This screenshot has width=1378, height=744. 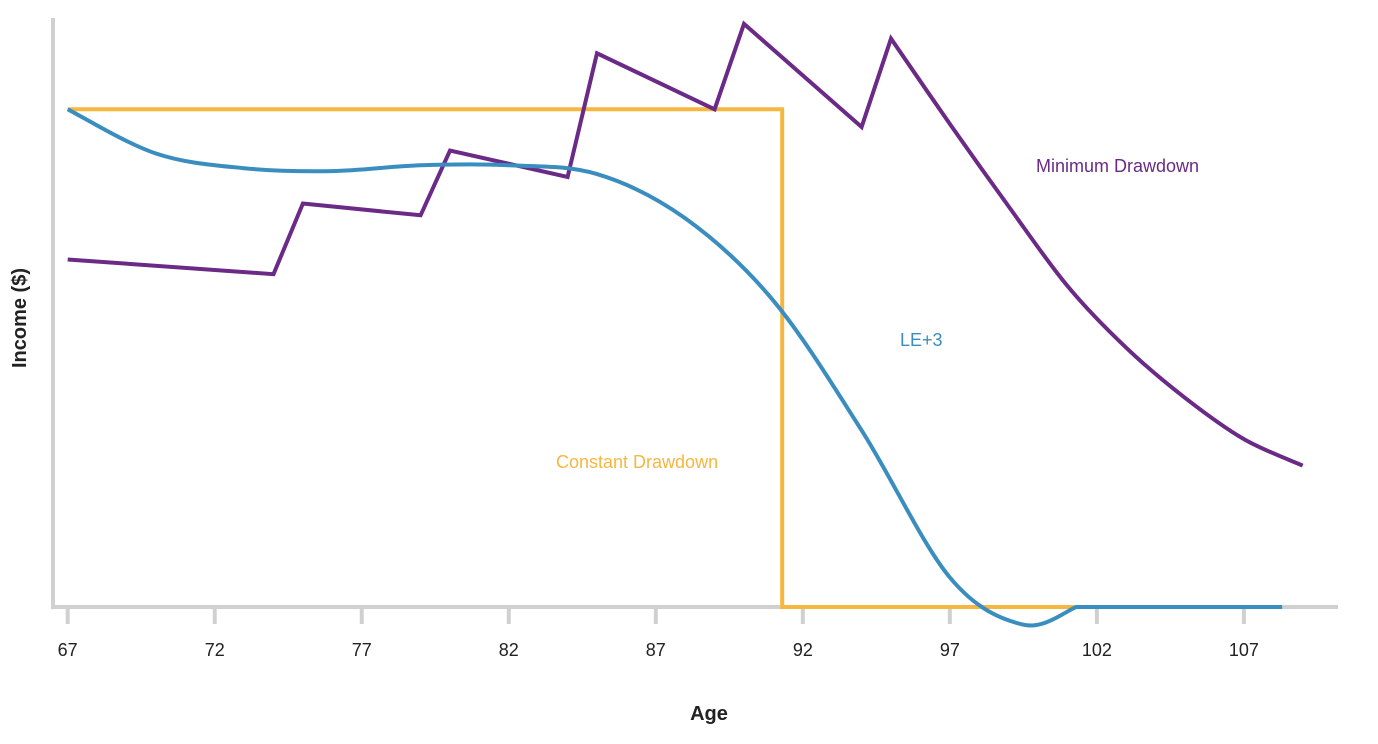 I want to click on x-tick-label: 77, so click(x=362, y=650).